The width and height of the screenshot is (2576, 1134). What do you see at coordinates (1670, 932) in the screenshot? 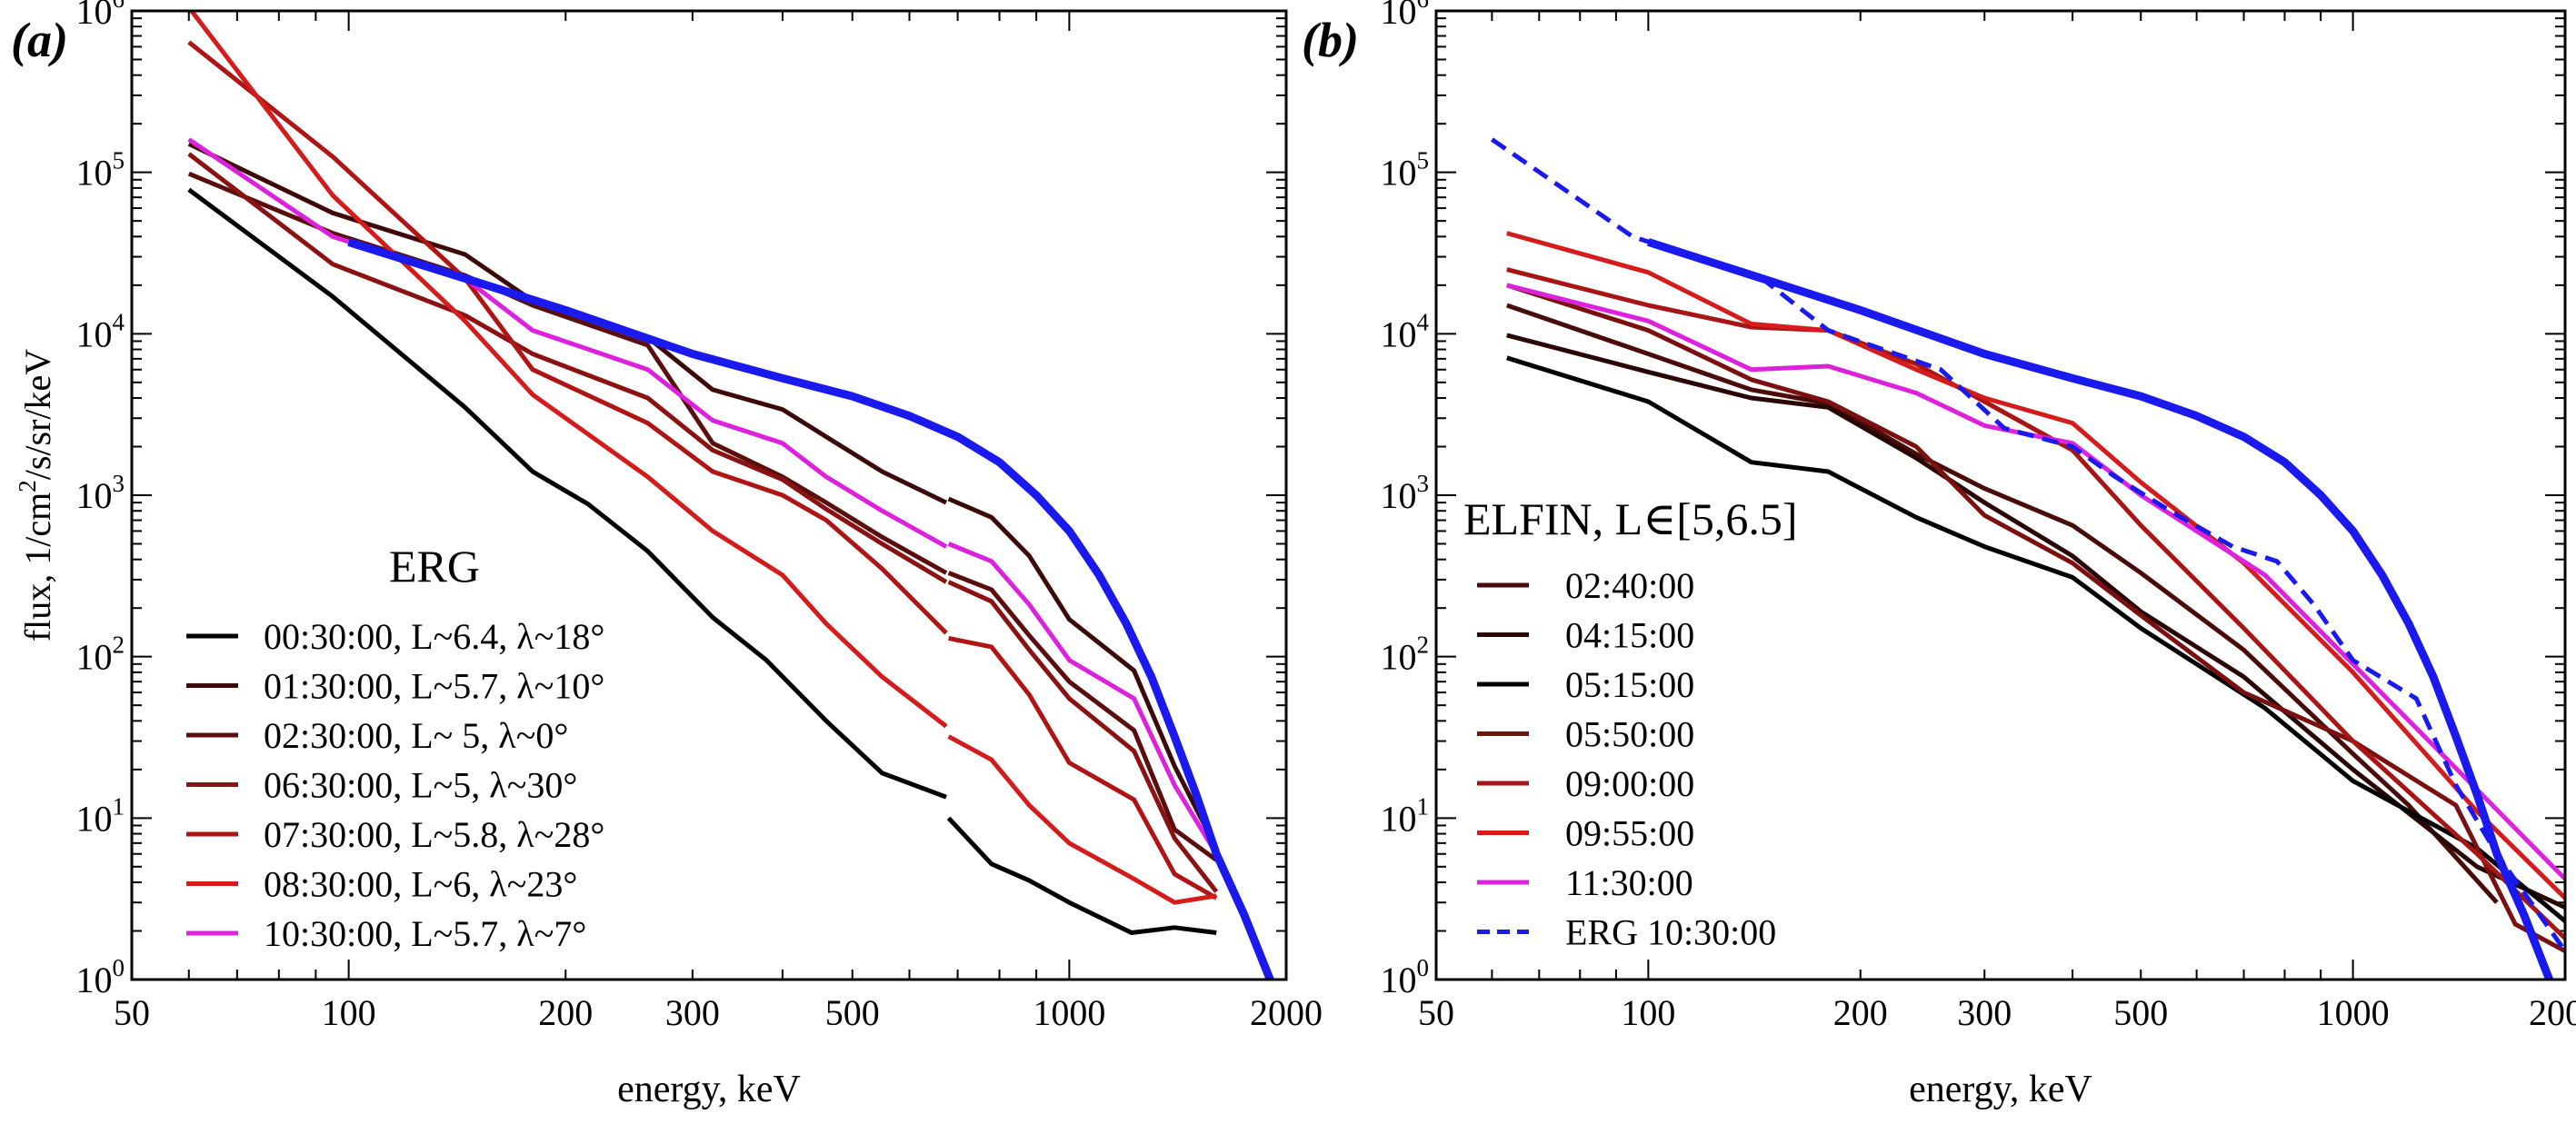
I see `legend-entry-7: ERG 10:30:00` at bounding box center [1670, 932].